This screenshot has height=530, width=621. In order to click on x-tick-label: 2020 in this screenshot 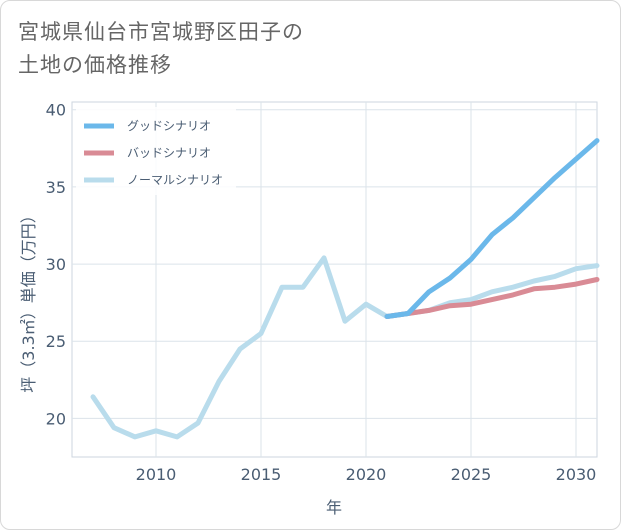, I will do `click(366, 474)`.